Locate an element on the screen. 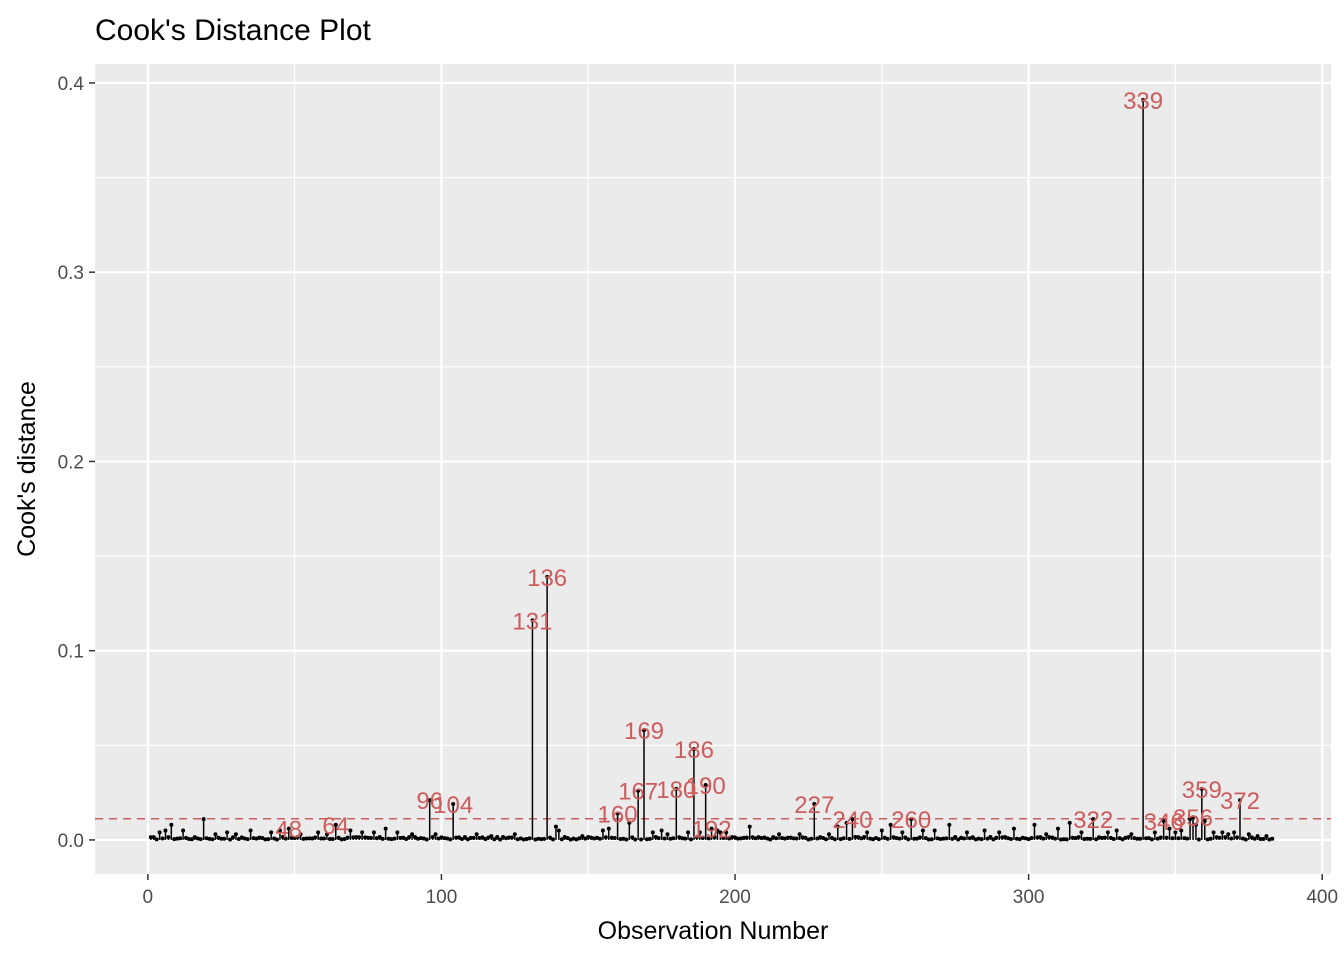 This screenshot has height=960, width=1344. obs-label-240: 240 is located at coordinates (852, 820).